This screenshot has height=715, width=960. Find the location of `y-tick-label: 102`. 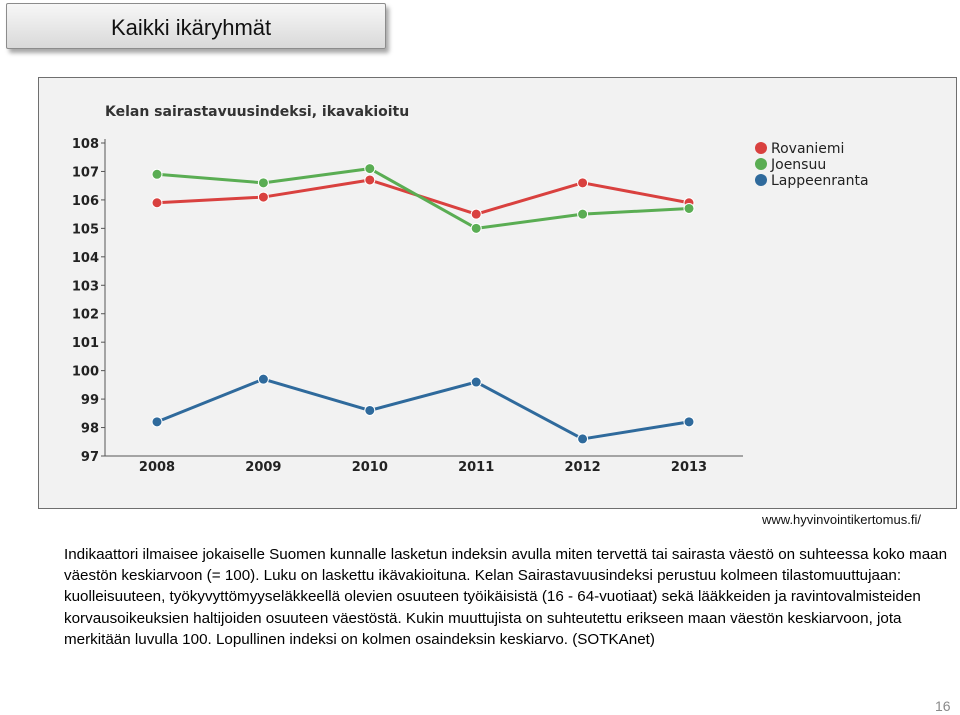

y-tick-label: 102 is located at coordinates (85, 315).